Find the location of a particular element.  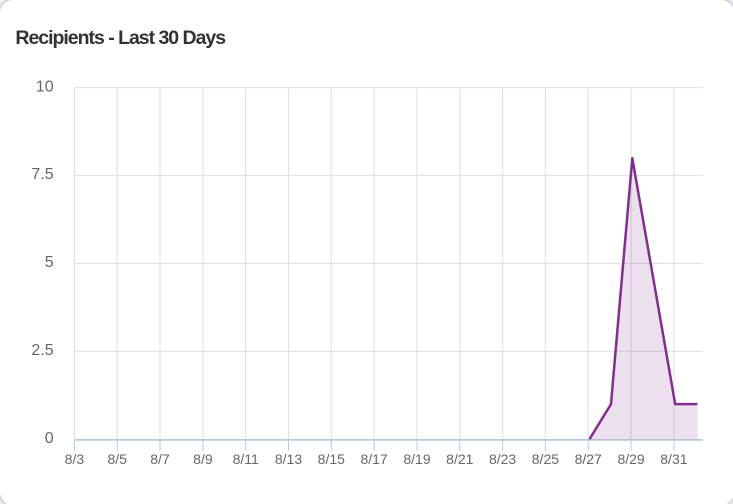

svg-text: 8/9 is located at coordinates (203, 459).